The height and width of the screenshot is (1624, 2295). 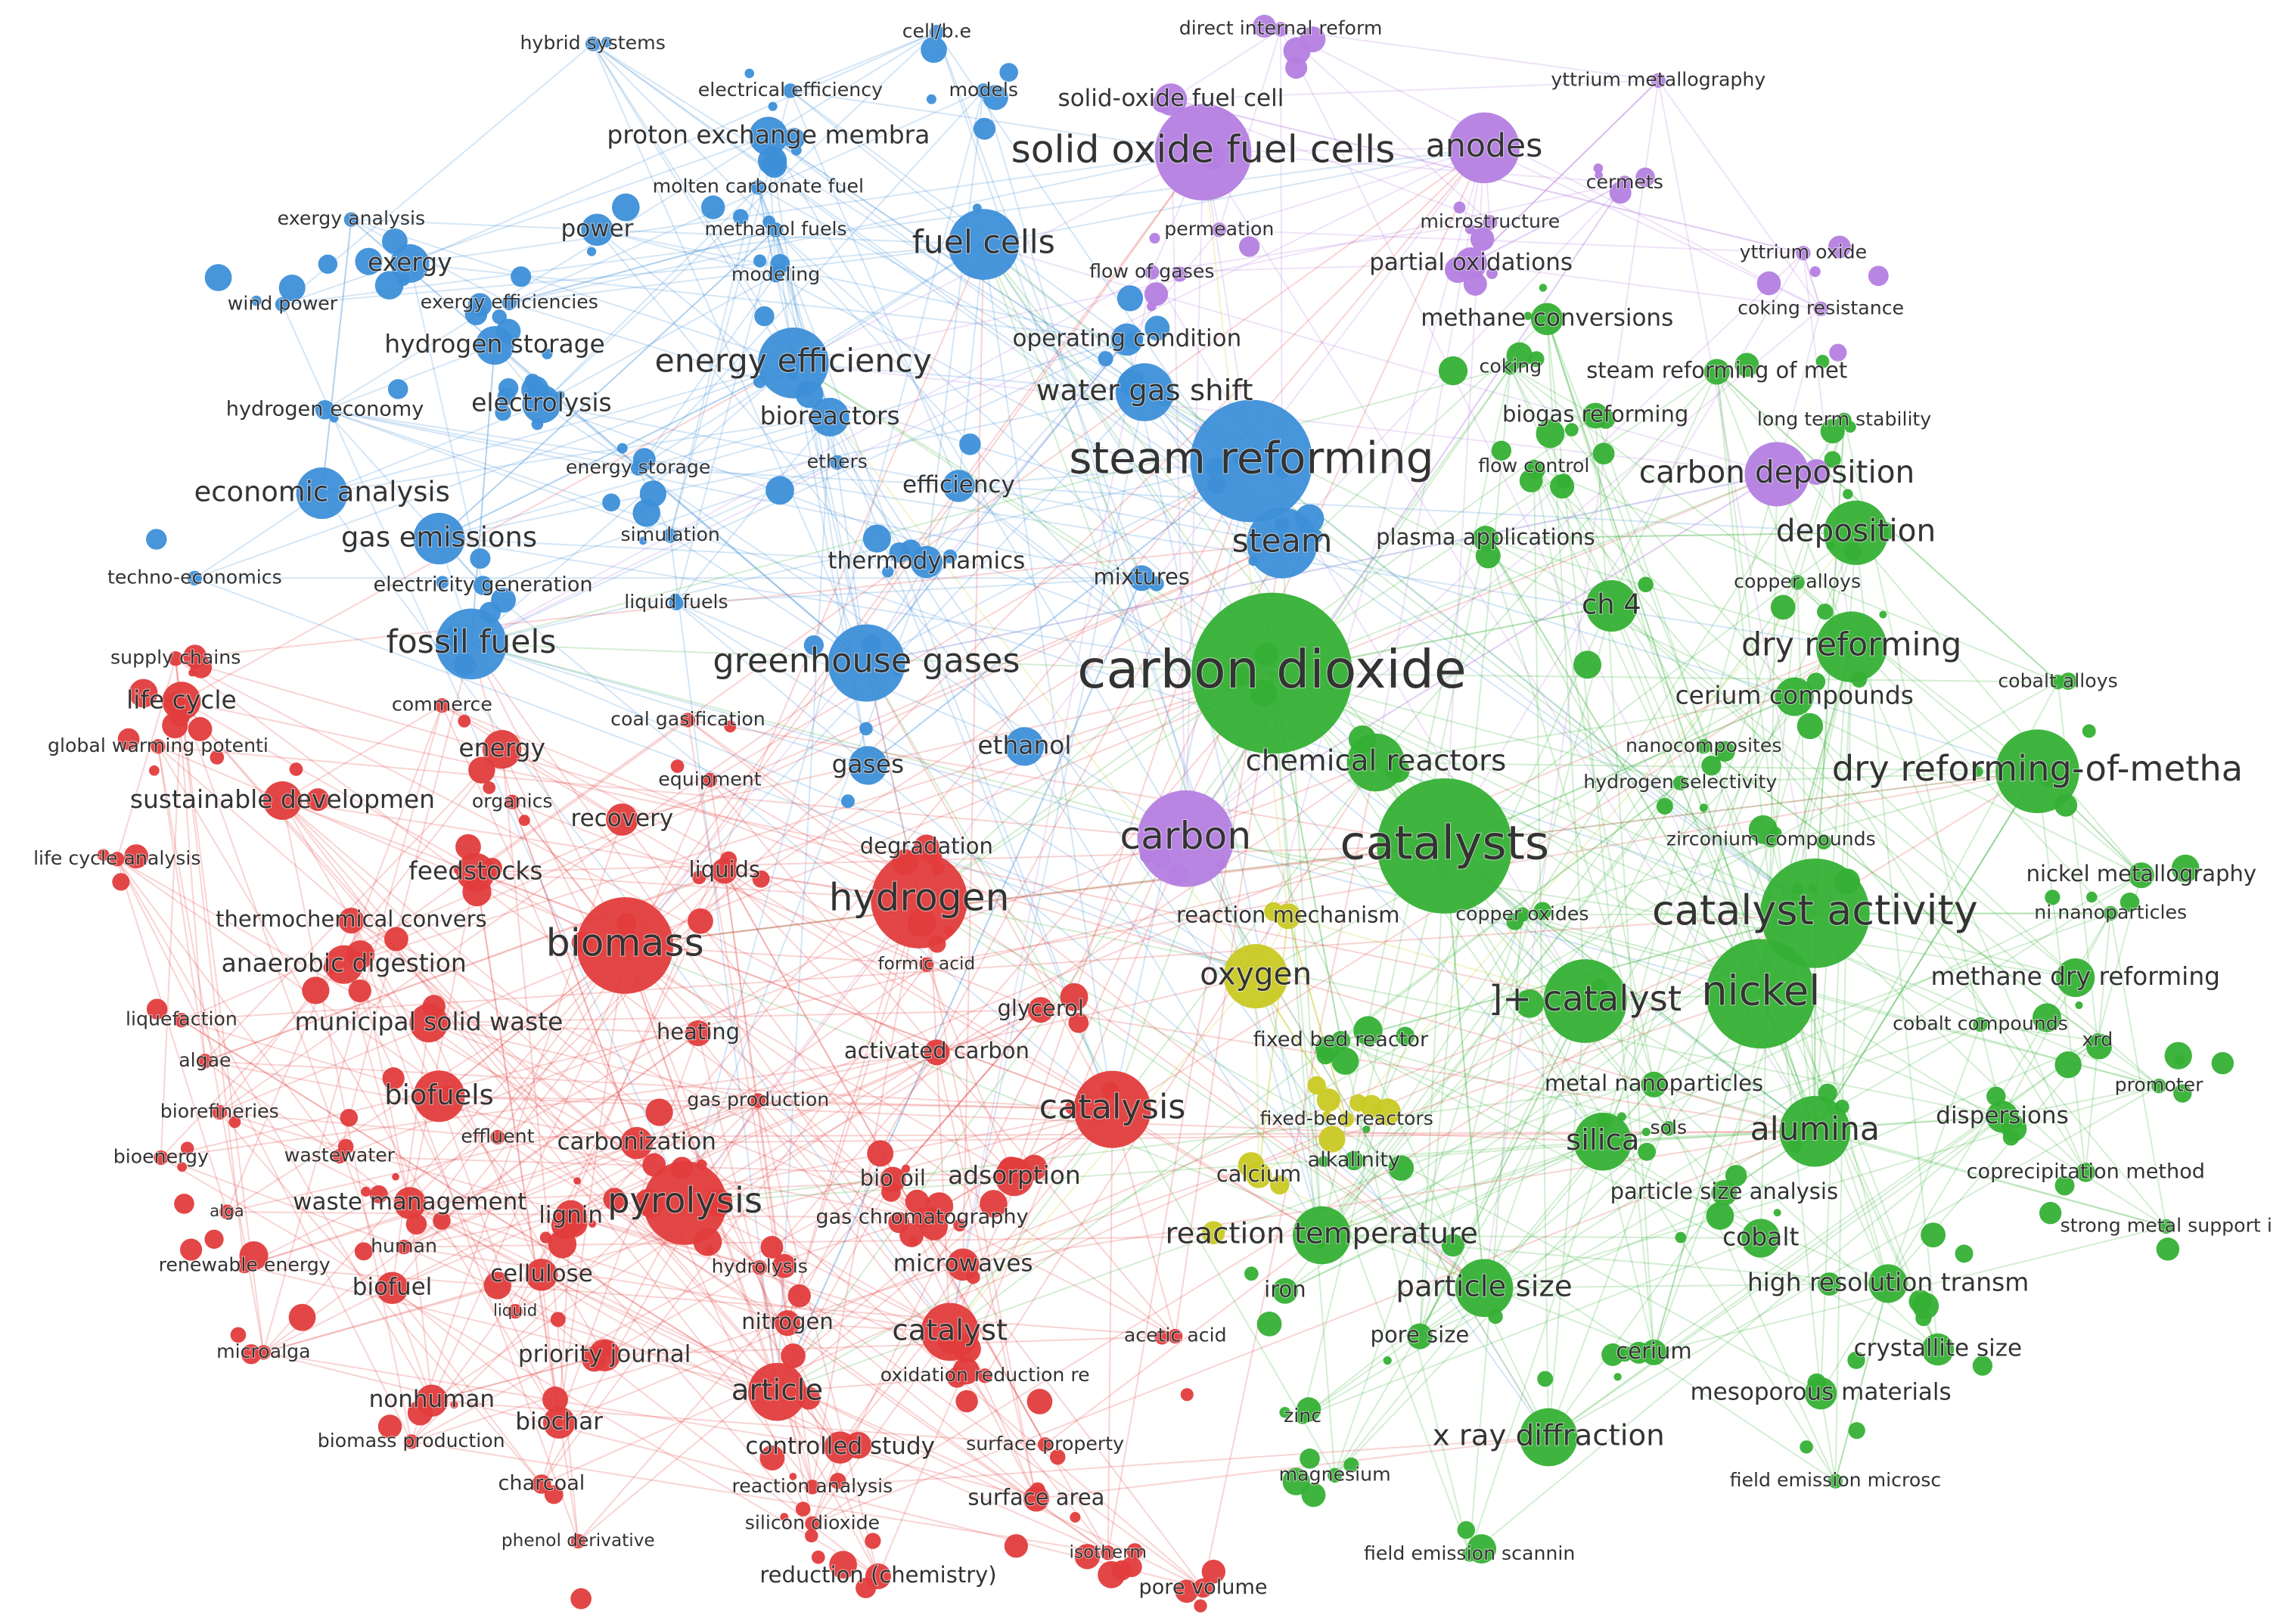 I want to click on node-label: oxygen, so click(x=1256, y=974).